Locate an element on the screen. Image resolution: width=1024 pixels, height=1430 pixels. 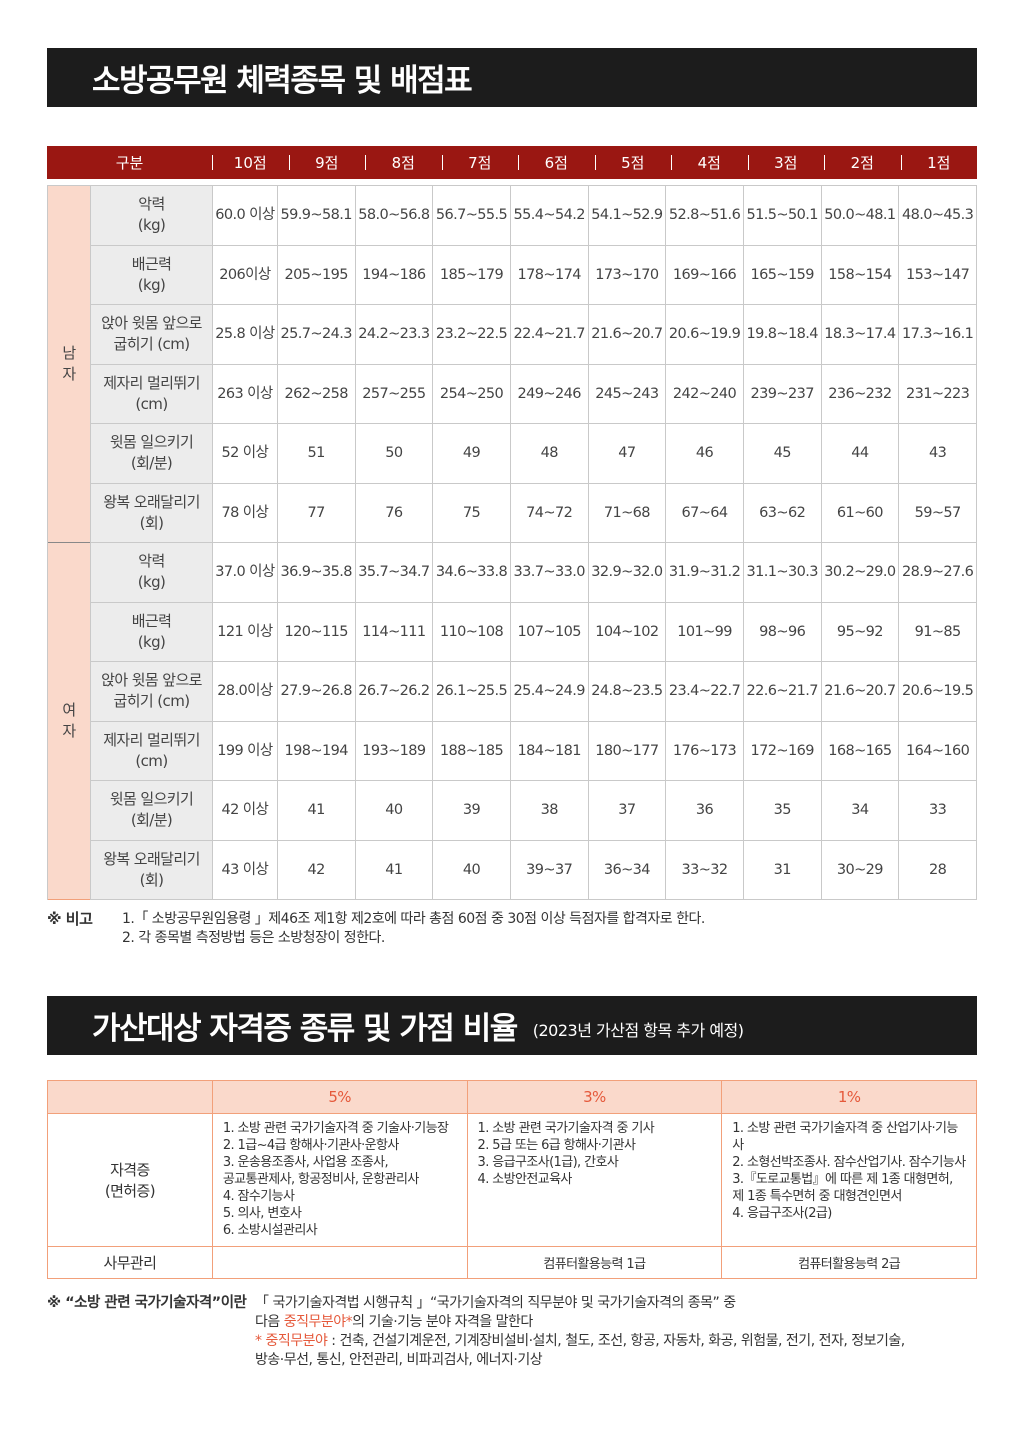
score-cell: 34 is located at coordinates (860, 810).